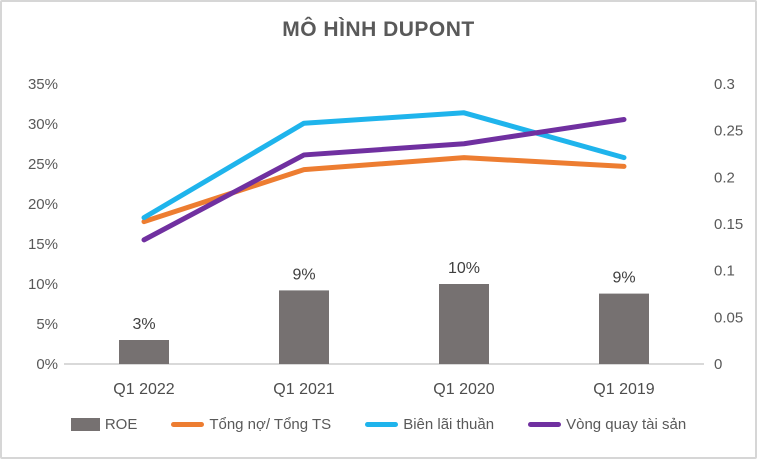 This screenshot has height=459, width=757. What do you see at coordinates (728, 131) in the screenshot?
I see `right-axis-tick: 0.25` at bounding box center [728, 131].